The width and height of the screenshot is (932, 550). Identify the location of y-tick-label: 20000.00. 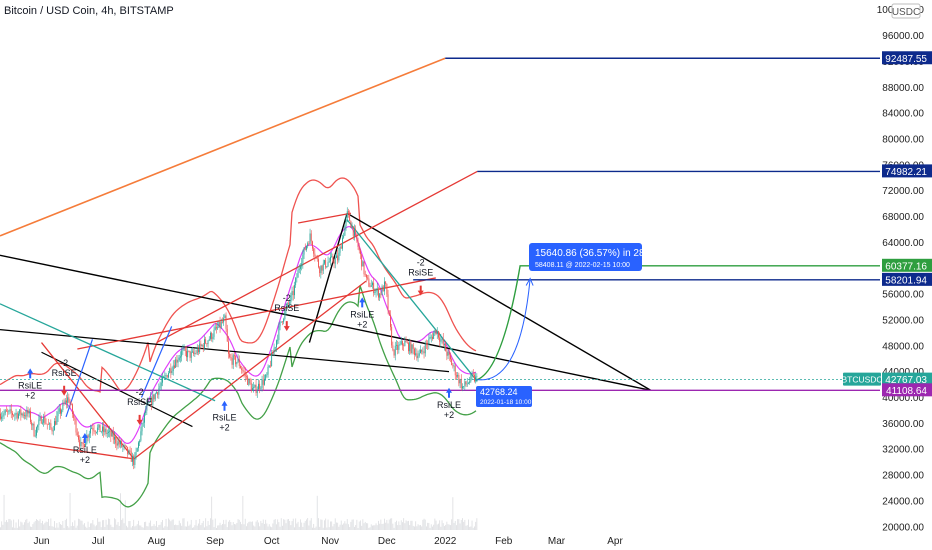
(903, 527).